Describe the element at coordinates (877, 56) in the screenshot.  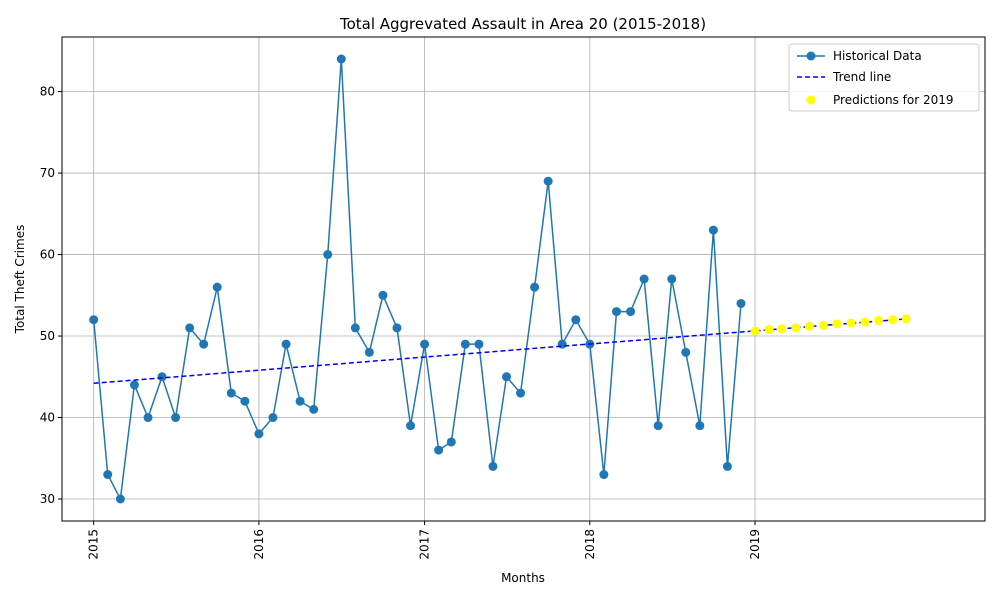
I see `legend-label-historical: Historical Data` at that location.